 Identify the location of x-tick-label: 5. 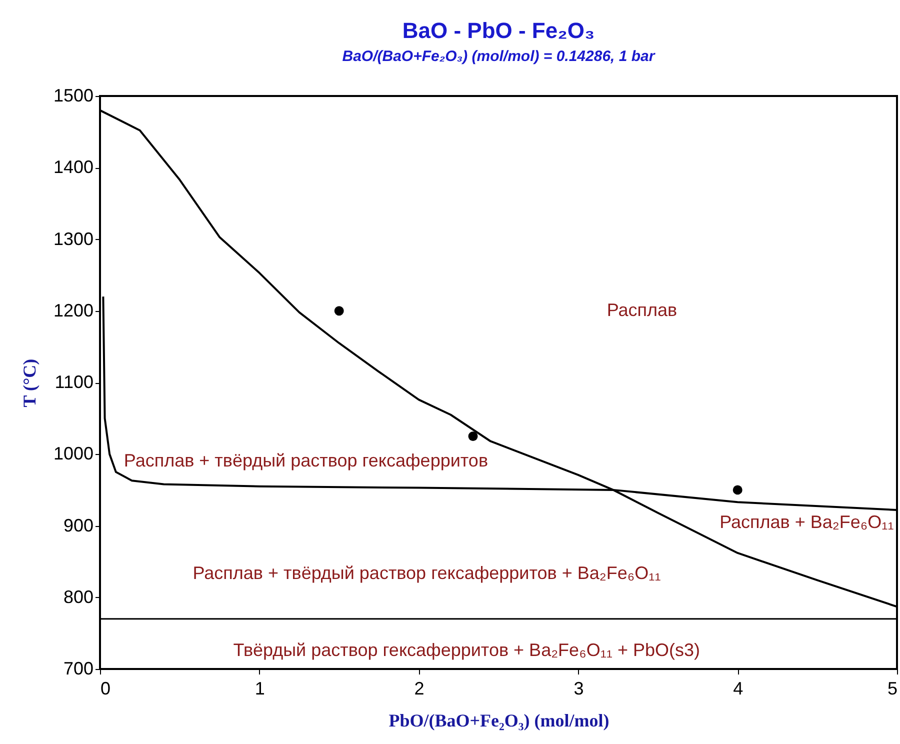
(892, 688).